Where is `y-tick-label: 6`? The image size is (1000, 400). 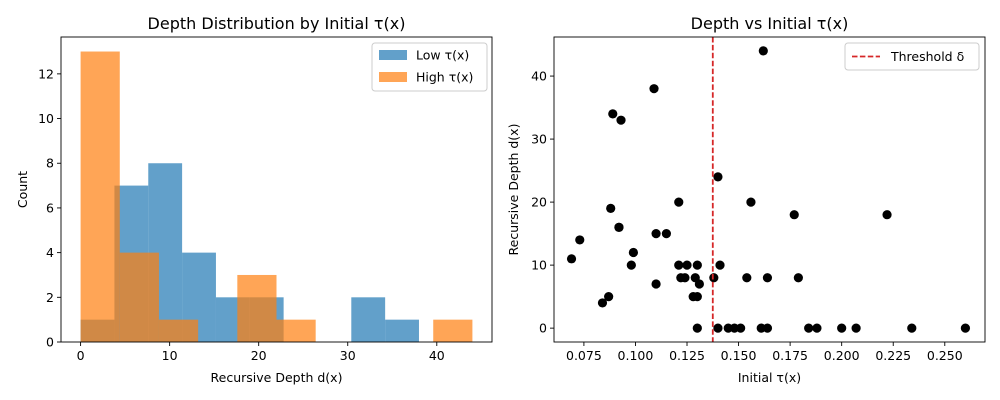
y-tick-label: 6 is located at coordinates (50, 207).